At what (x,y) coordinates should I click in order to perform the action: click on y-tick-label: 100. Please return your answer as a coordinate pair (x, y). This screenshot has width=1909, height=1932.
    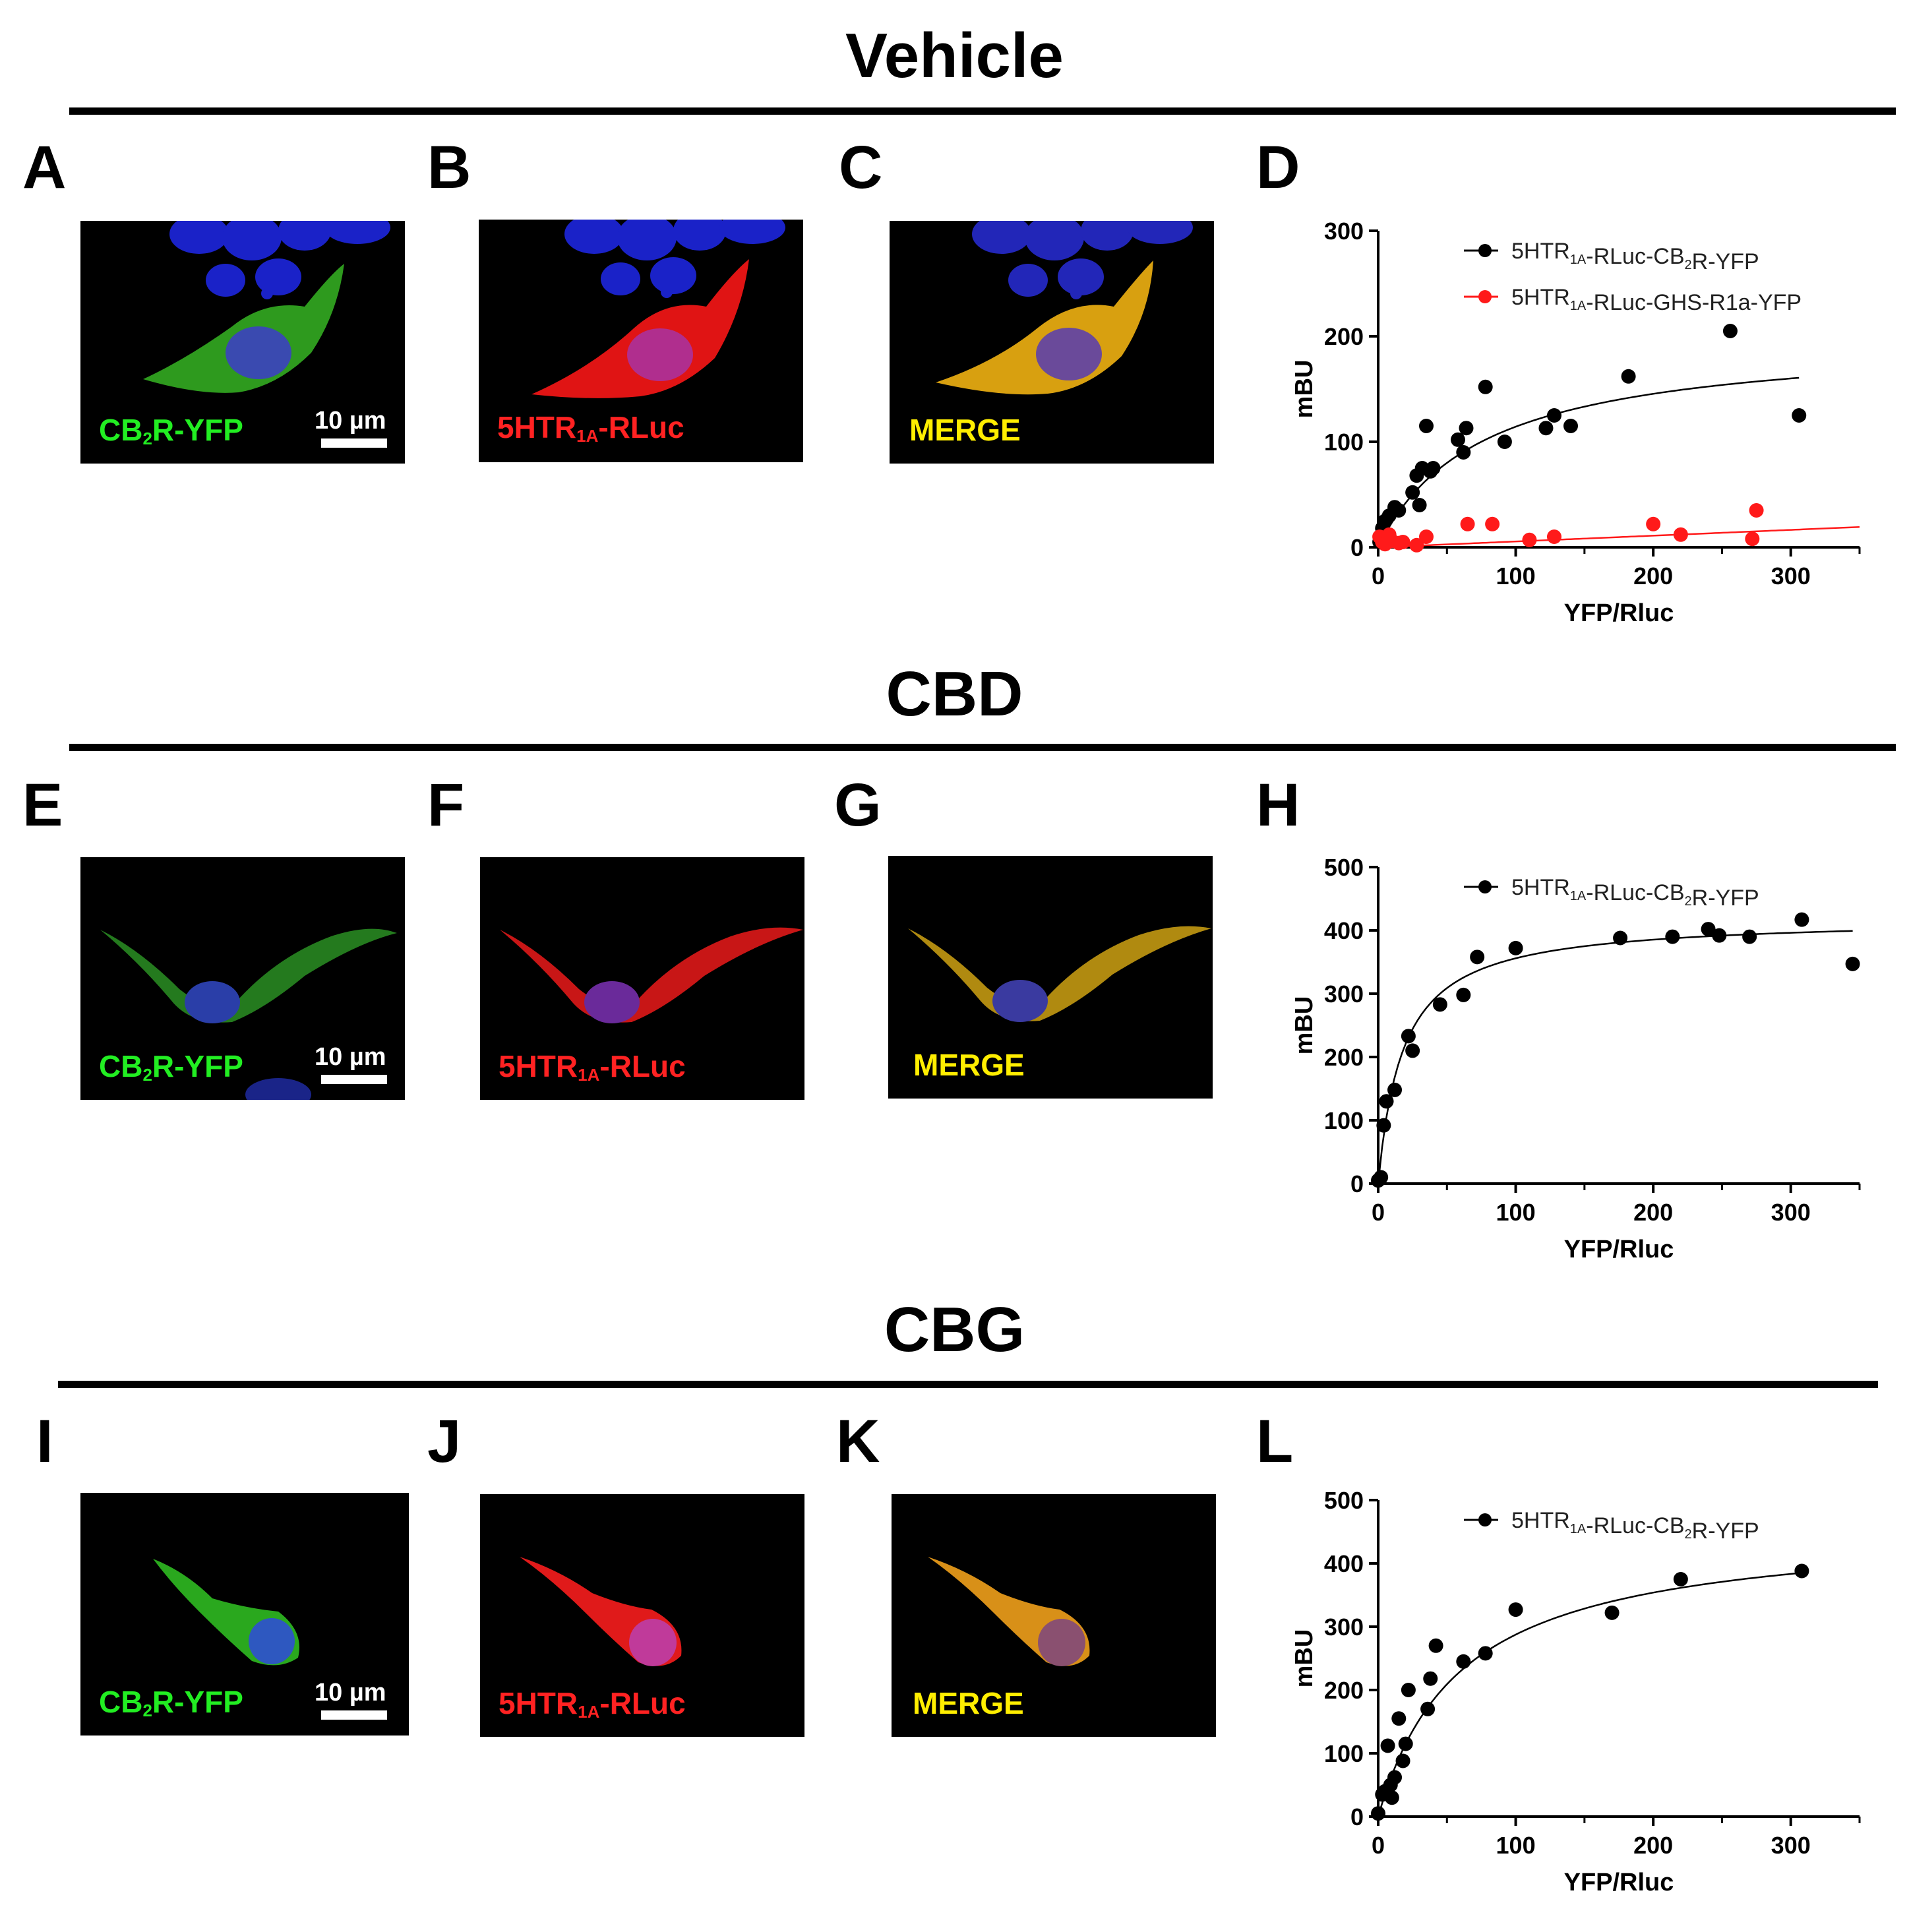
    Looking at the image, I should click on (1344, 443).